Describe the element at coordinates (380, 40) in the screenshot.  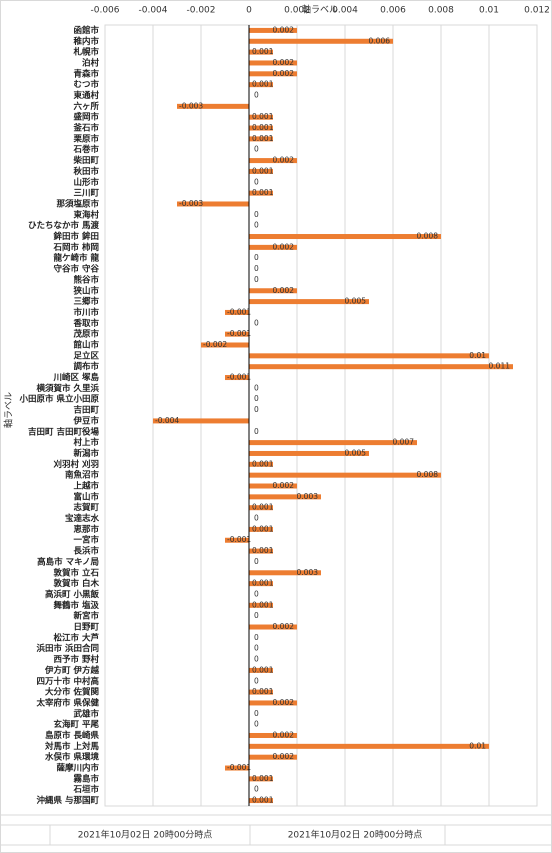
I see `value-label: 0.006` at that location.